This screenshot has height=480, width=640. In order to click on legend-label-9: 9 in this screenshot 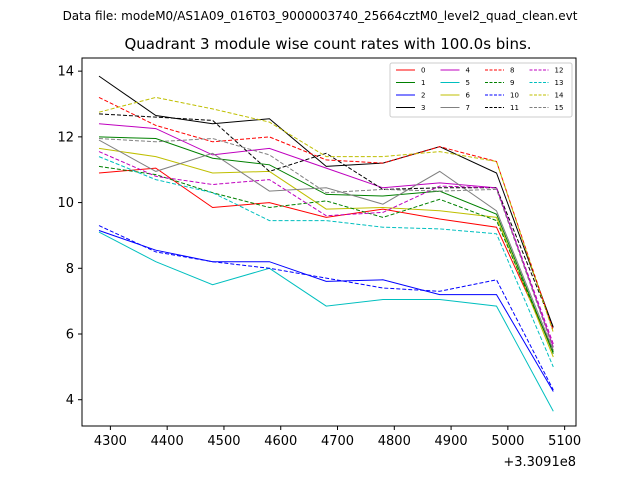, I will do `click(512, 83)`.